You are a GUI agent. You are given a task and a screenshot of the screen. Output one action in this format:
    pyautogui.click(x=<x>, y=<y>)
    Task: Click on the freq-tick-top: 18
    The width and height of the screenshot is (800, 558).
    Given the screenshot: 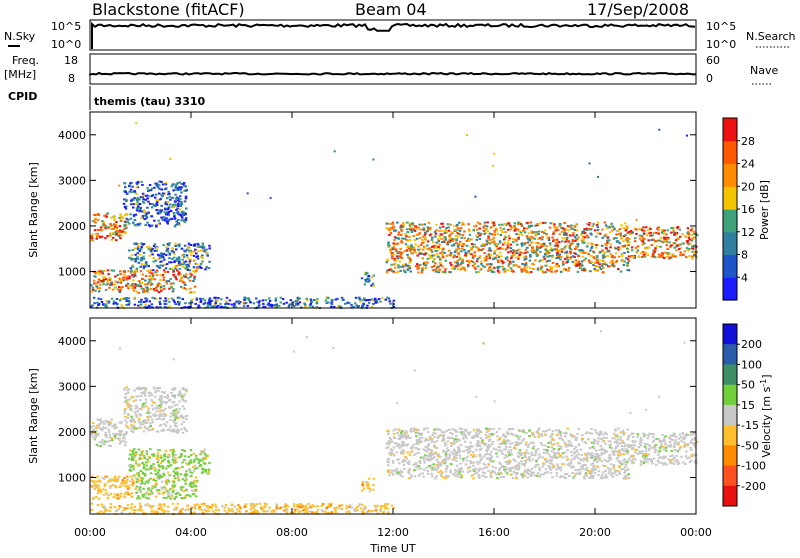 What is the action you would take?
    pyautogui.click(x=71, y=60)
    